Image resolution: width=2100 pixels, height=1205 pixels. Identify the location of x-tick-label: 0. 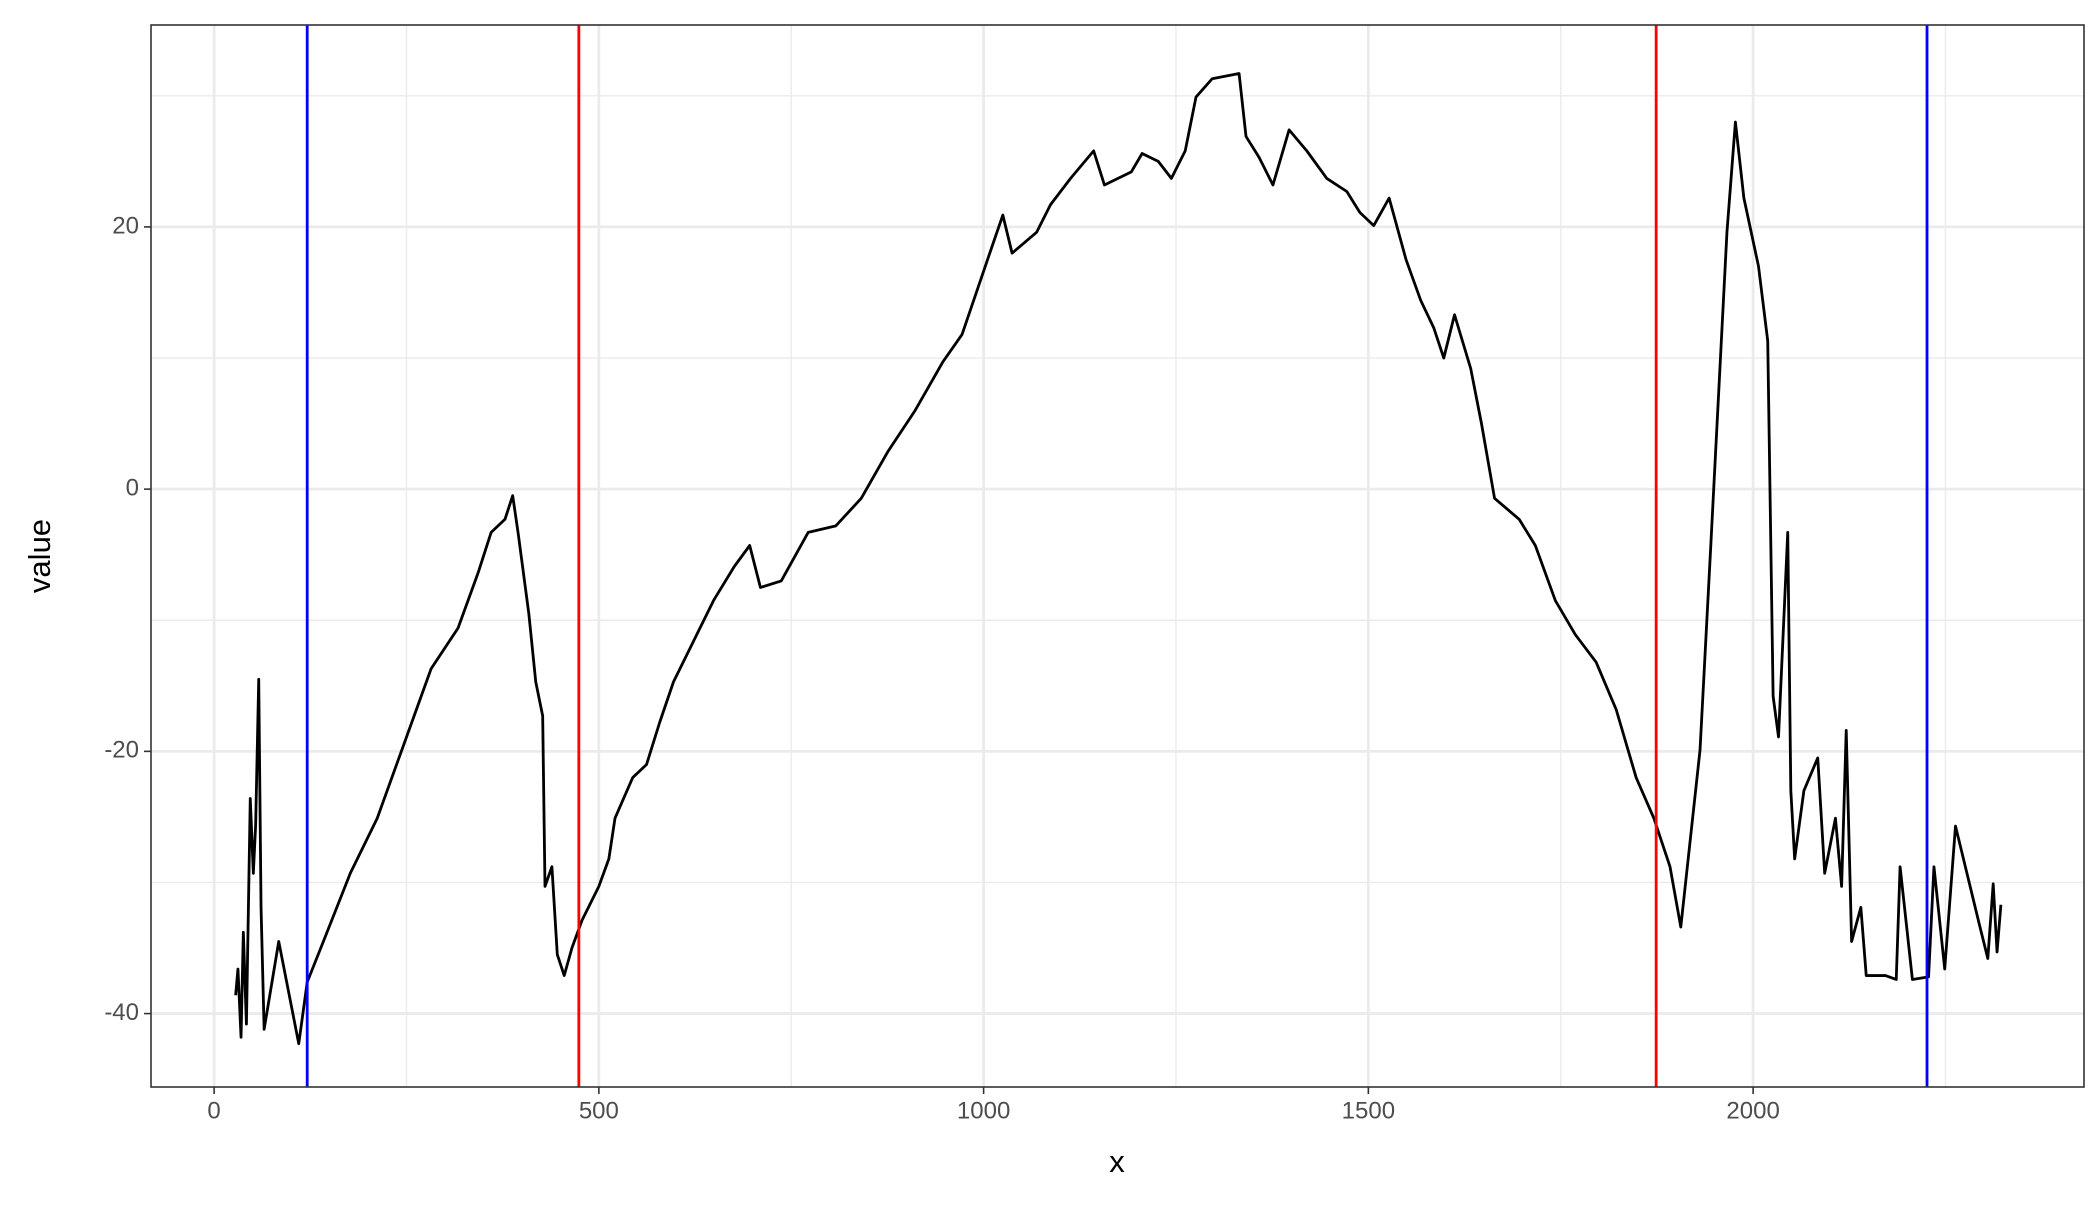
(213, 1110).